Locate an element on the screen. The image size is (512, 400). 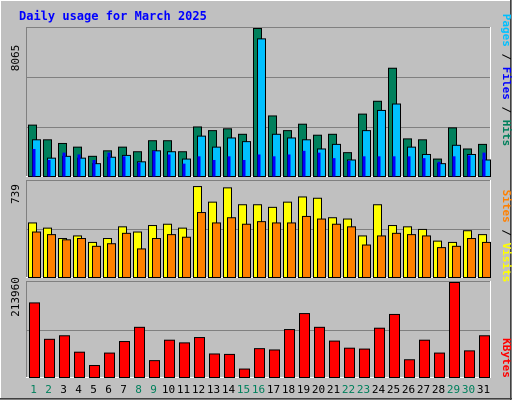
x-tick-label: 7 is located at coordinates (123, 389).